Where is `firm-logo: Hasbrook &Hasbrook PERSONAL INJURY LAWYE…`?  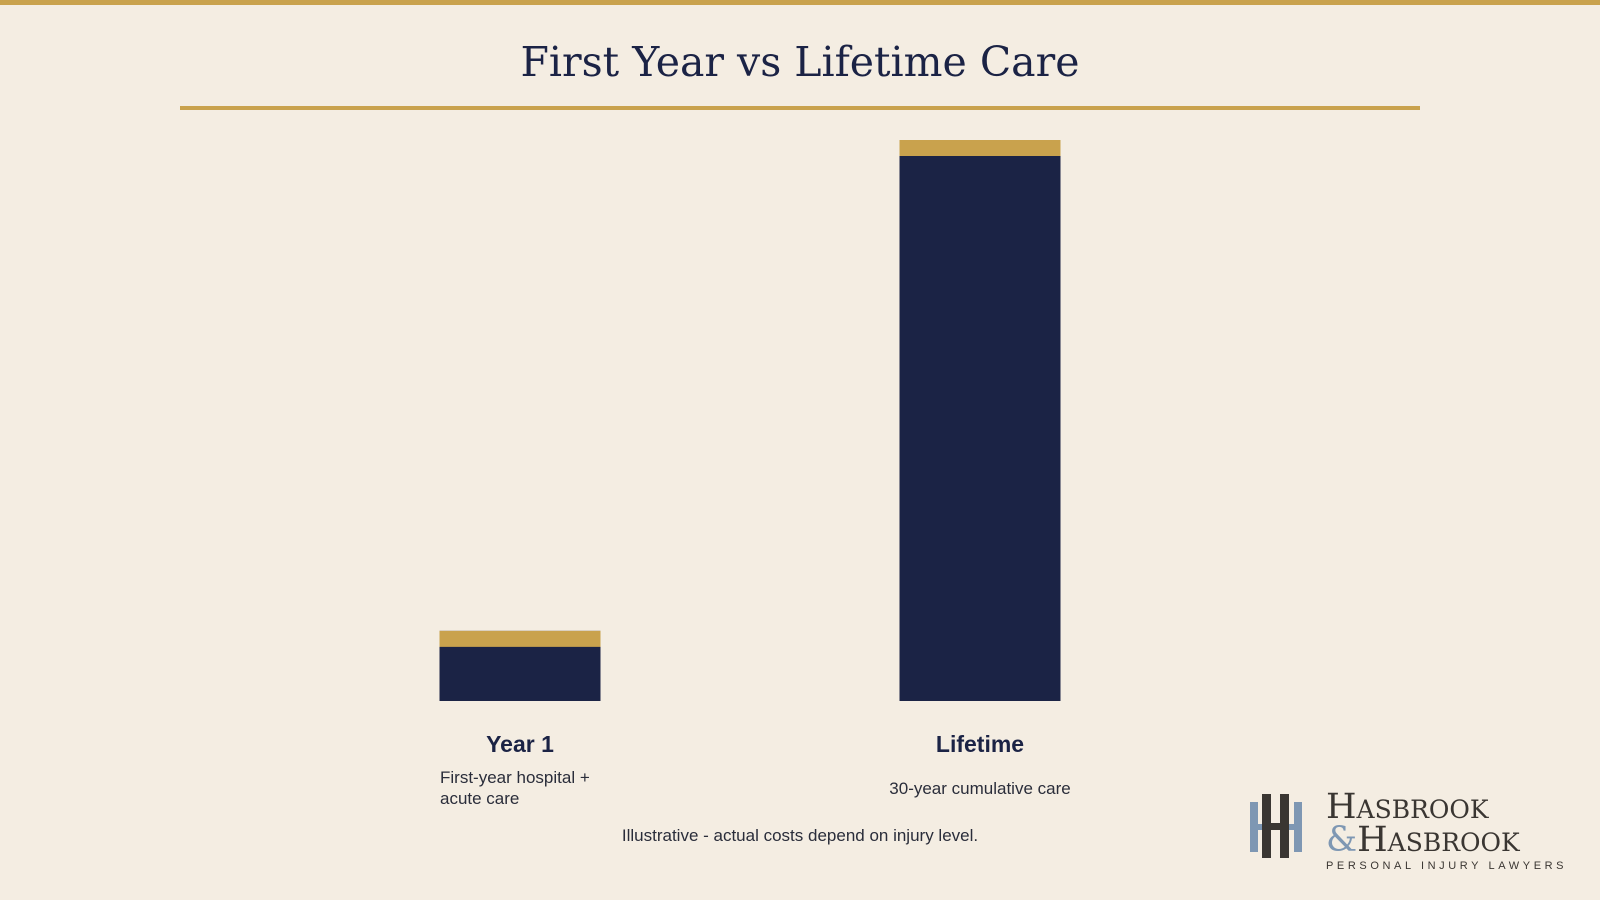 firm-logo: Hasbrook &Hasbrook PERSONAL INJURY LAWYE… is located at coordinates (1413, 829).